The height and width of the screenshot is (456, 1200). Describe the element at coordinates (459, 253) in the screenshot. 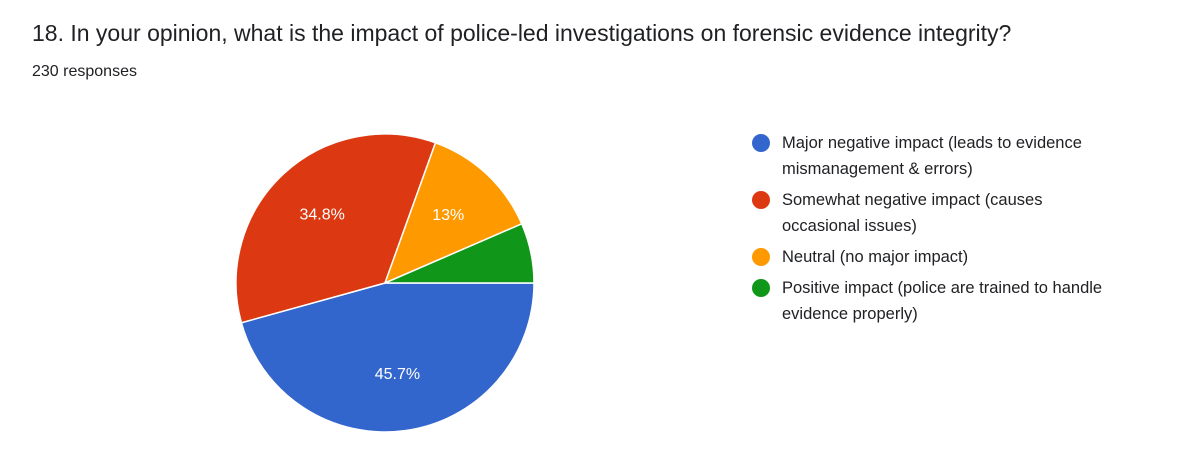

I see `pie-slice-positive` at that location.